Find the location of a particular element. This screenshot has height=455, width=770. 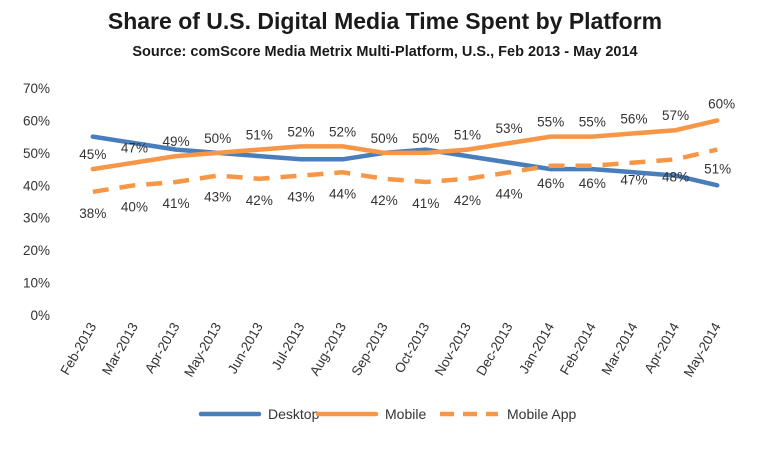

y-tick-label: 30% is located at coordinates (36, 218).